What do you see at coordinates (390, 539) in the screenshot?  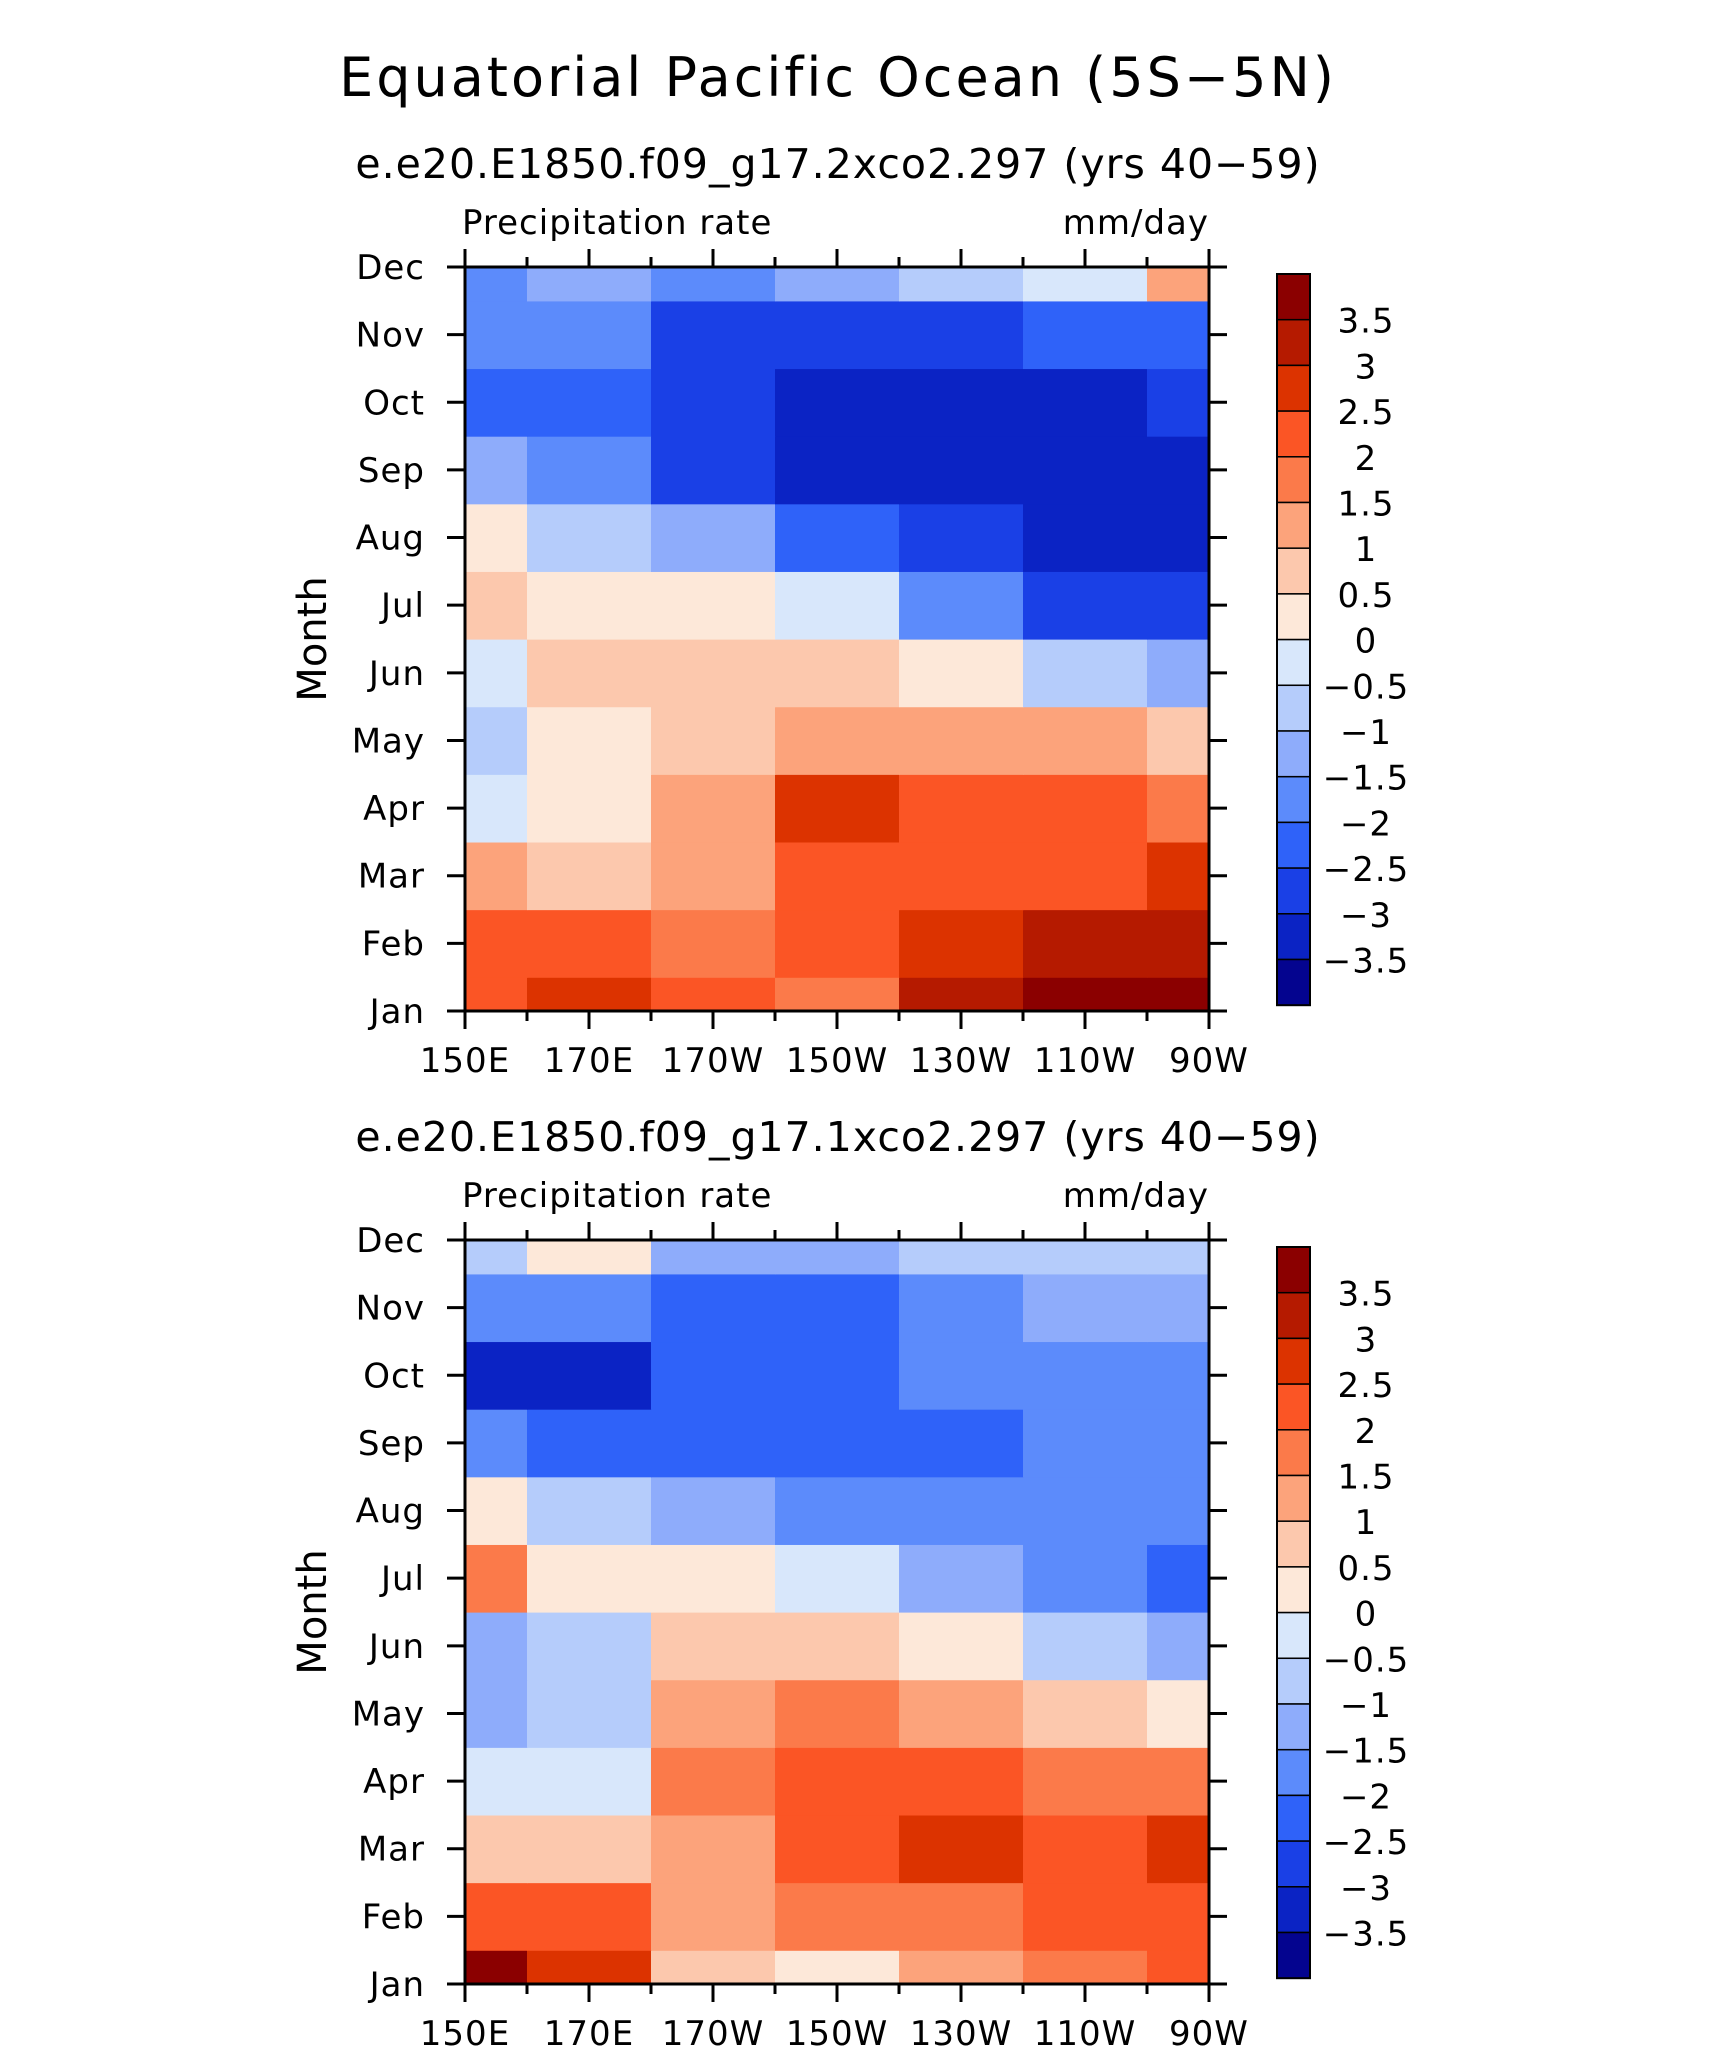 I see `y-tick-label: Aug` at bounding box center [390, 539].